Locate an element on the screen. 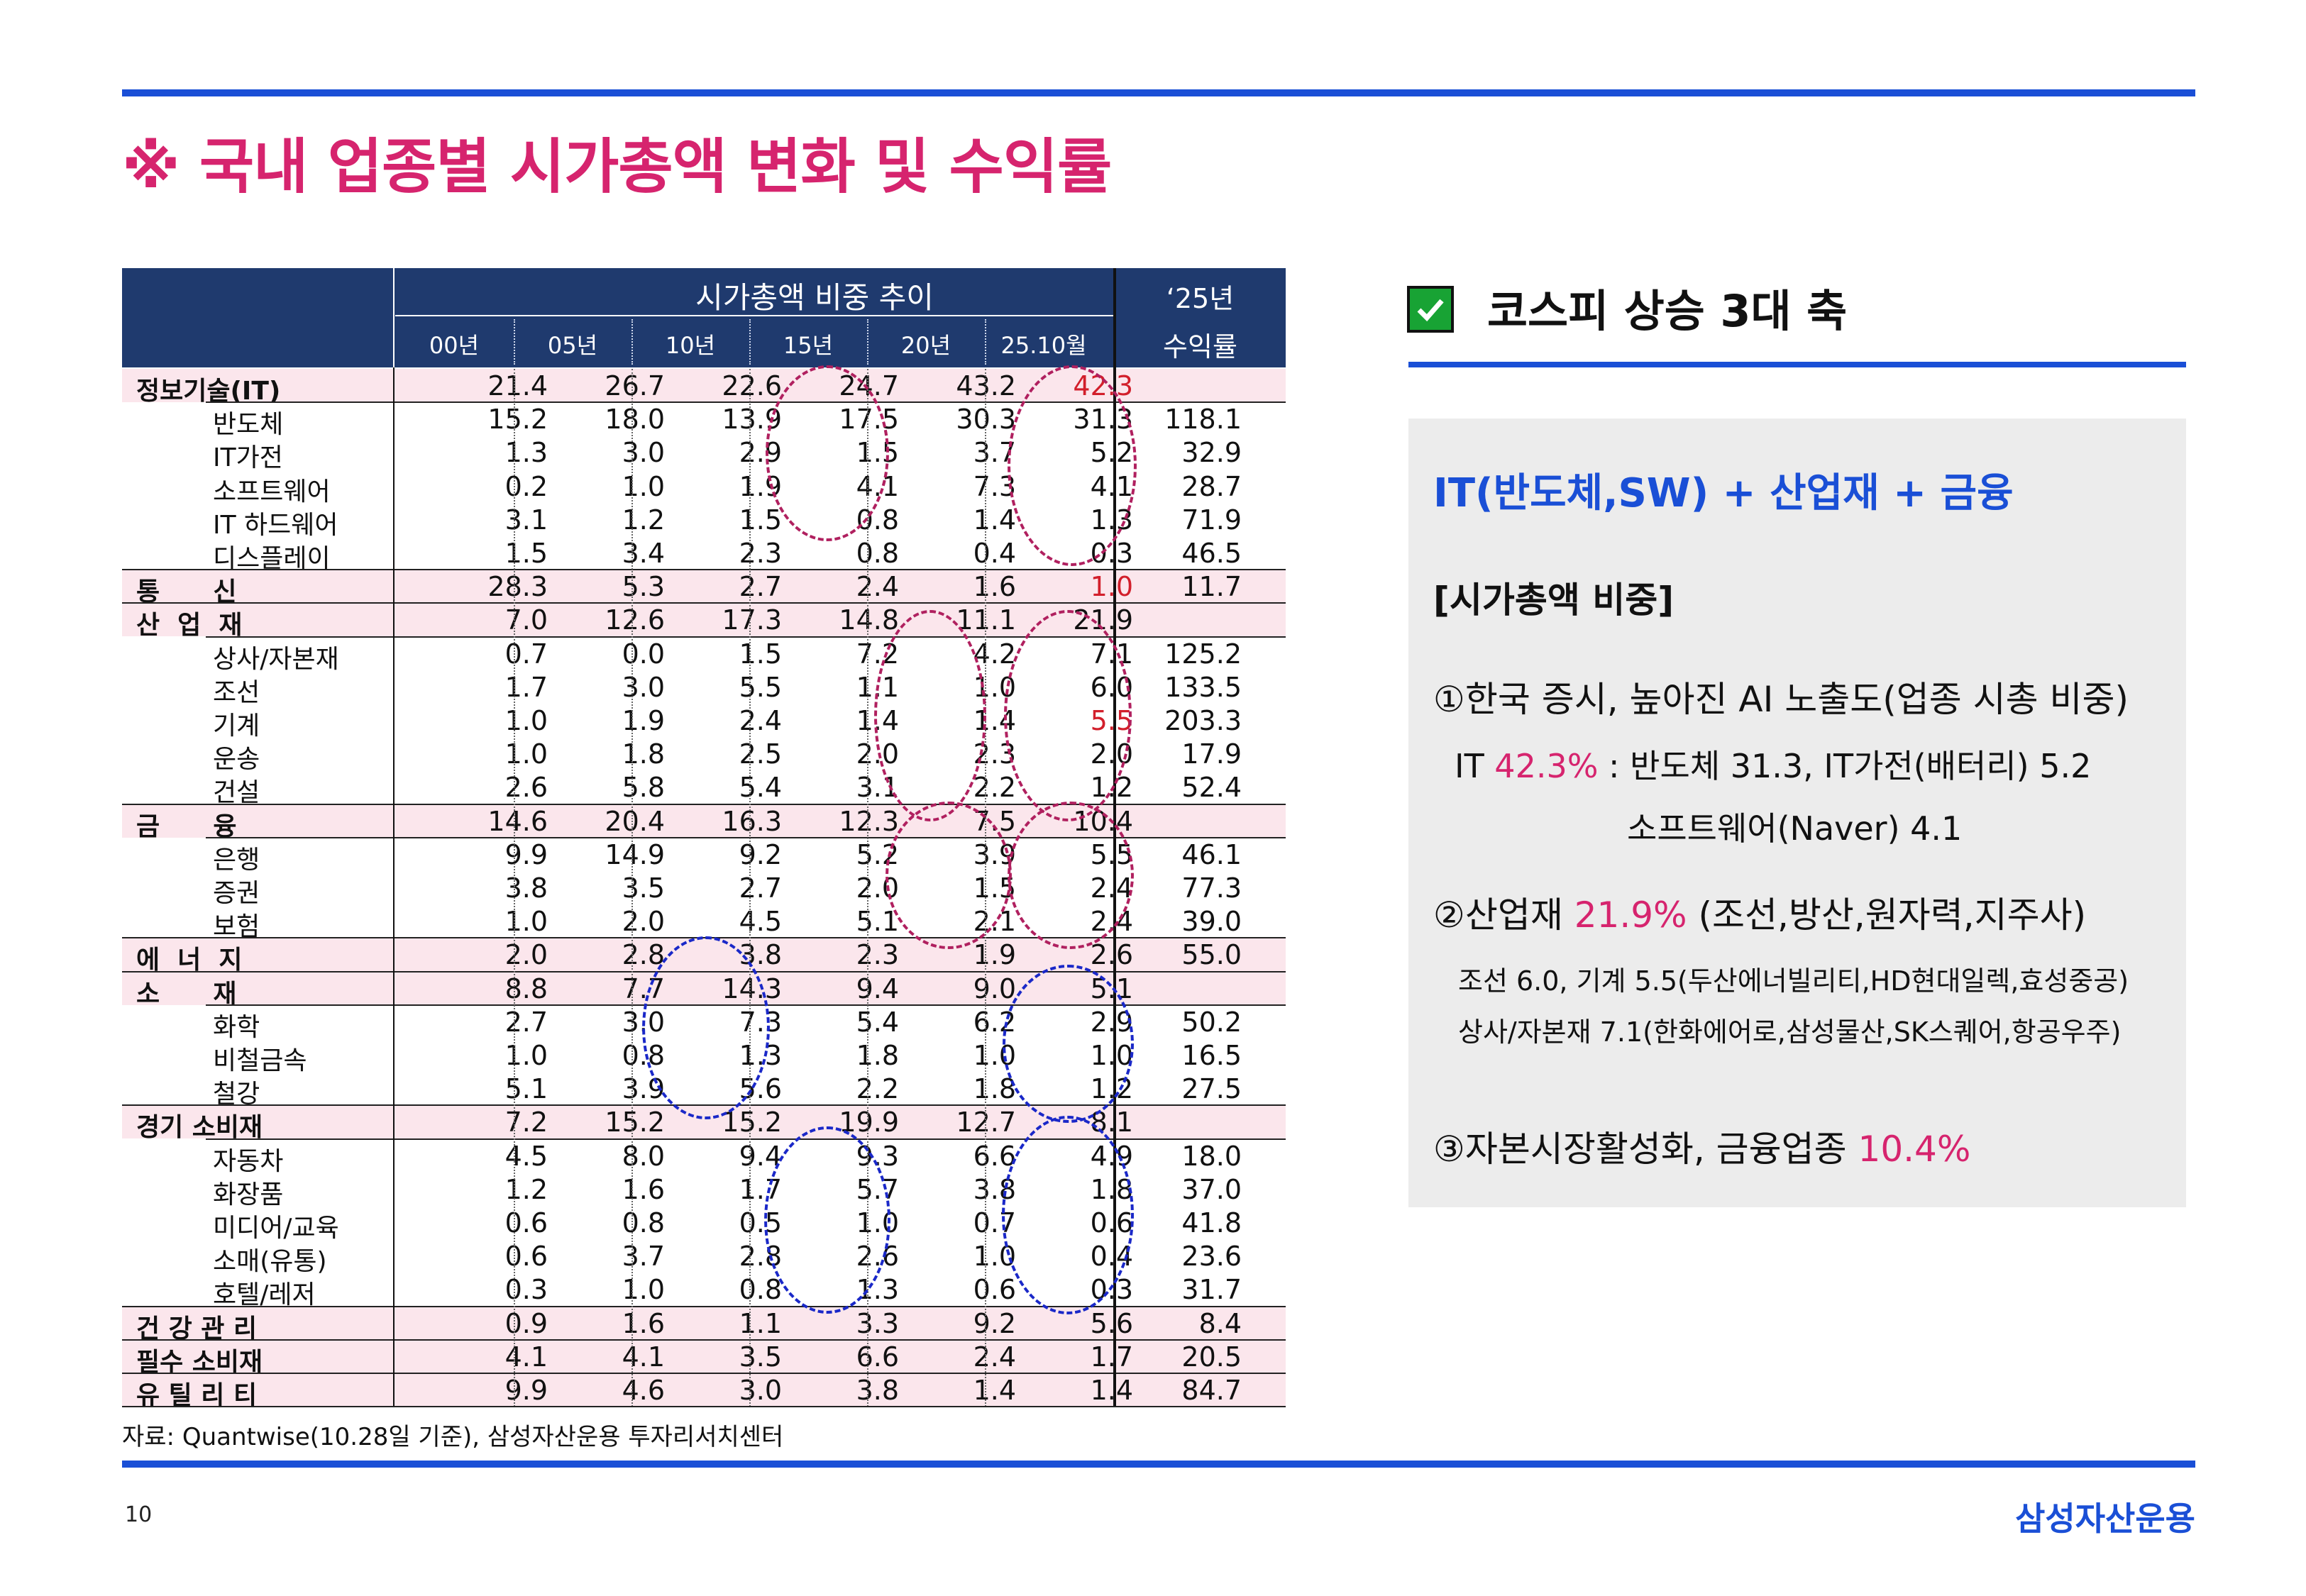  value-cell: 3.8 is located at coordinates (526, 888).